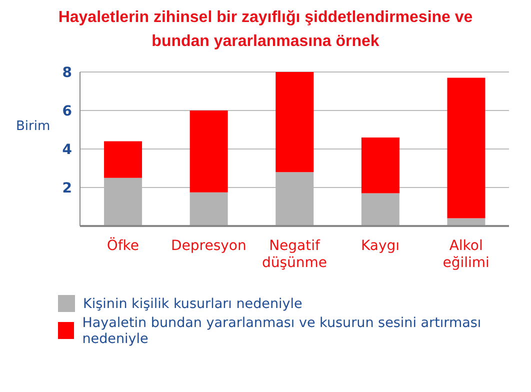 This screenshot has height=392, width=531. I want to click on legend-label: Kişinin kişilik kusurları nedeniyle, so click(192, 304).